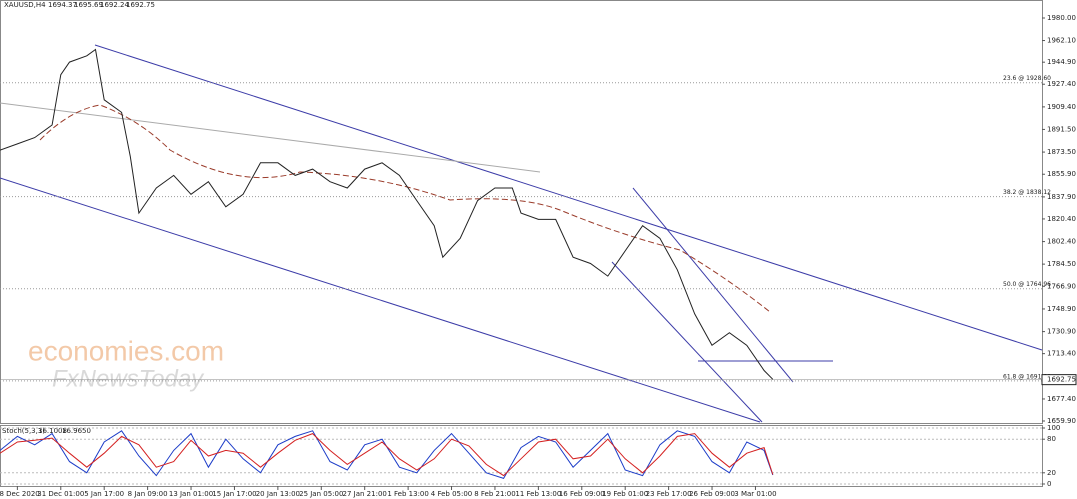 This screenshot has height=499, width=1077. Describe the element at coordinates (755, 494) in the screenshot. I see `x-tick-label: 3 Mar 01:00` at that location.